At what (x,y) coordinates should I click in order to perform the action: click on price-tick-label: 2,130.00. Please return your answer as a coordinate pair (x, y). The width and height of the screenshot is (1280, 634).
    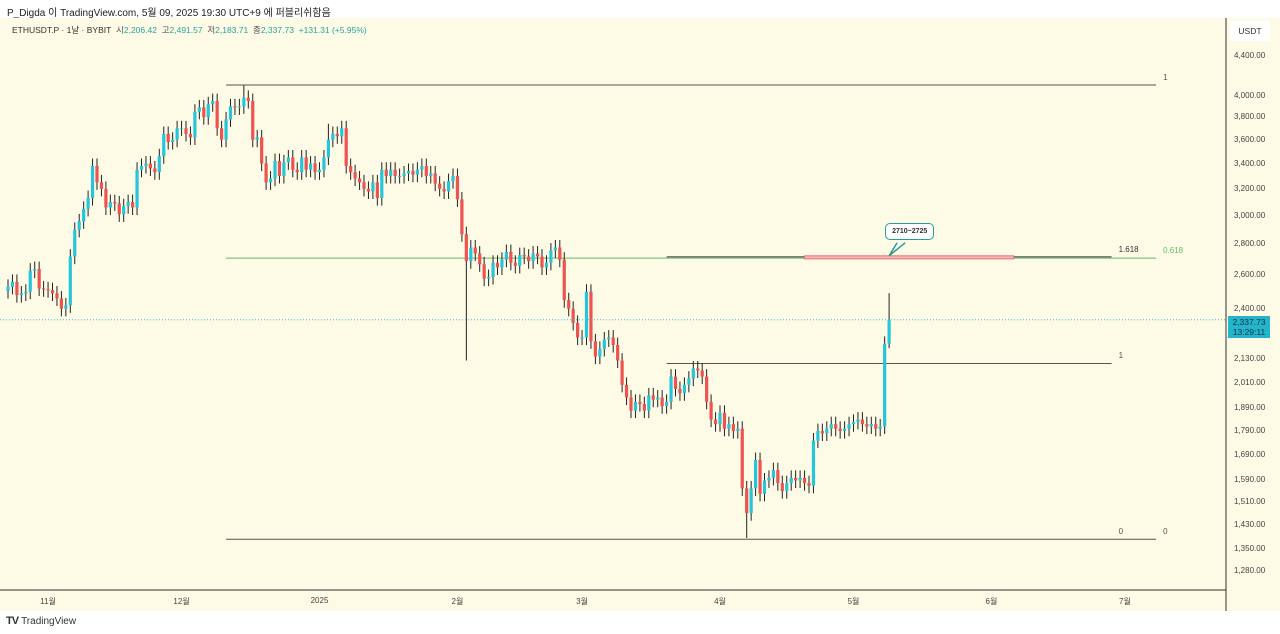
    Looking at the image, I should click on (1250, 358).